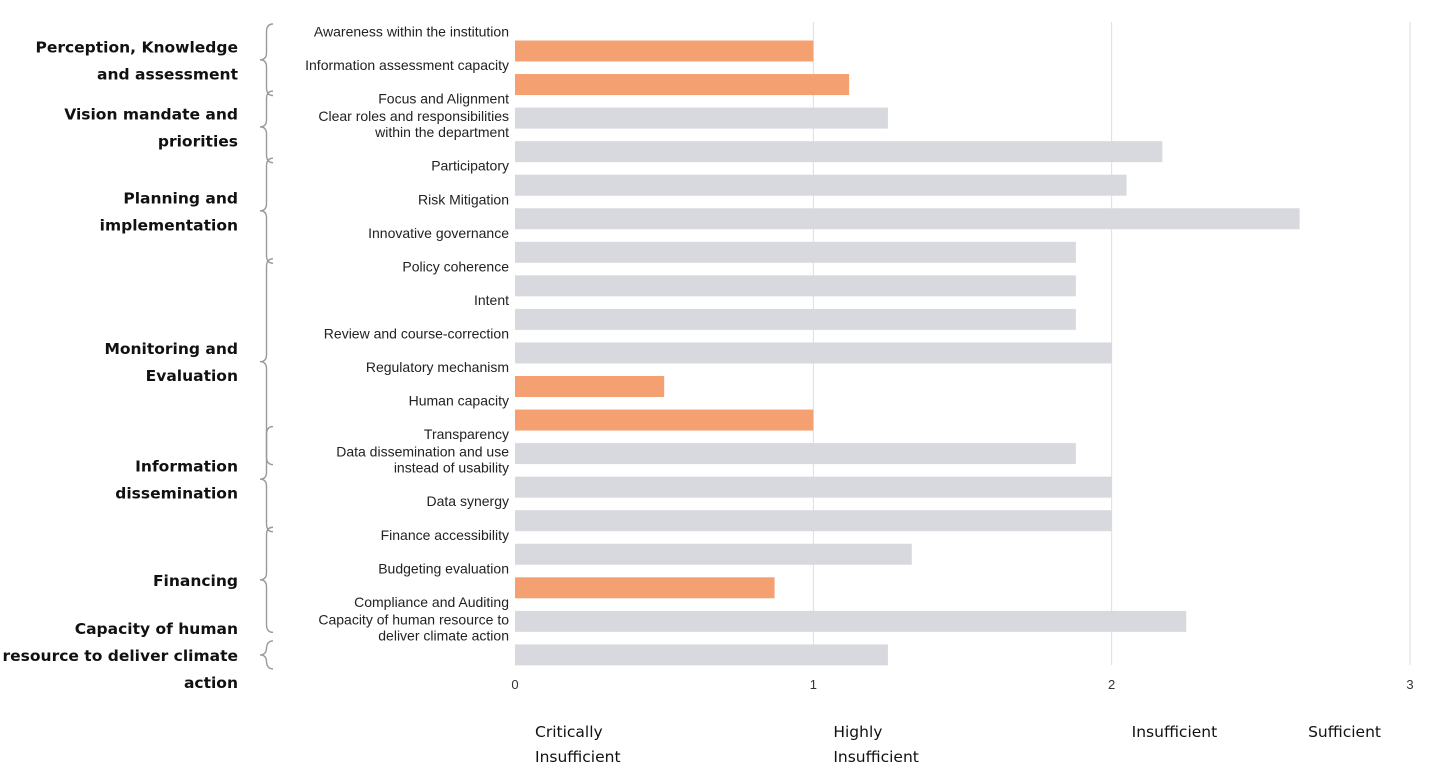 Image resolution: width=1439 pixels, height=779 pixels. I want to click on group-label: Monitoring and Evaluation, so click(171, 362).